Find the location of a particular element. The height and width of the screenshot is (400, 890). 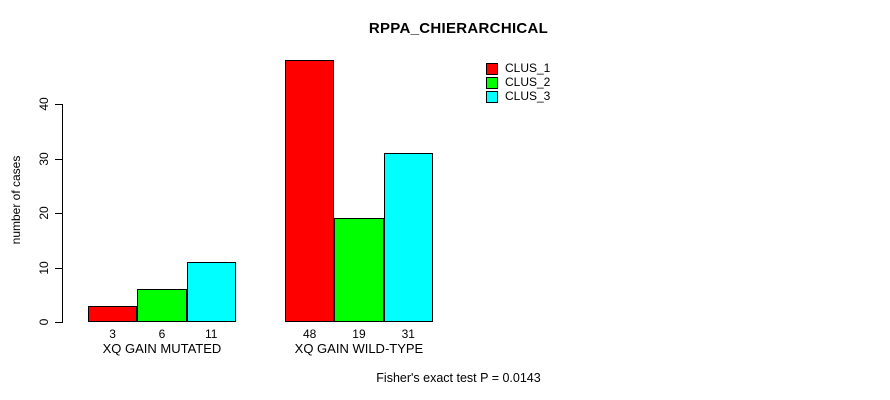

bar-value-label: 6 is located at coordinates (162, 334).